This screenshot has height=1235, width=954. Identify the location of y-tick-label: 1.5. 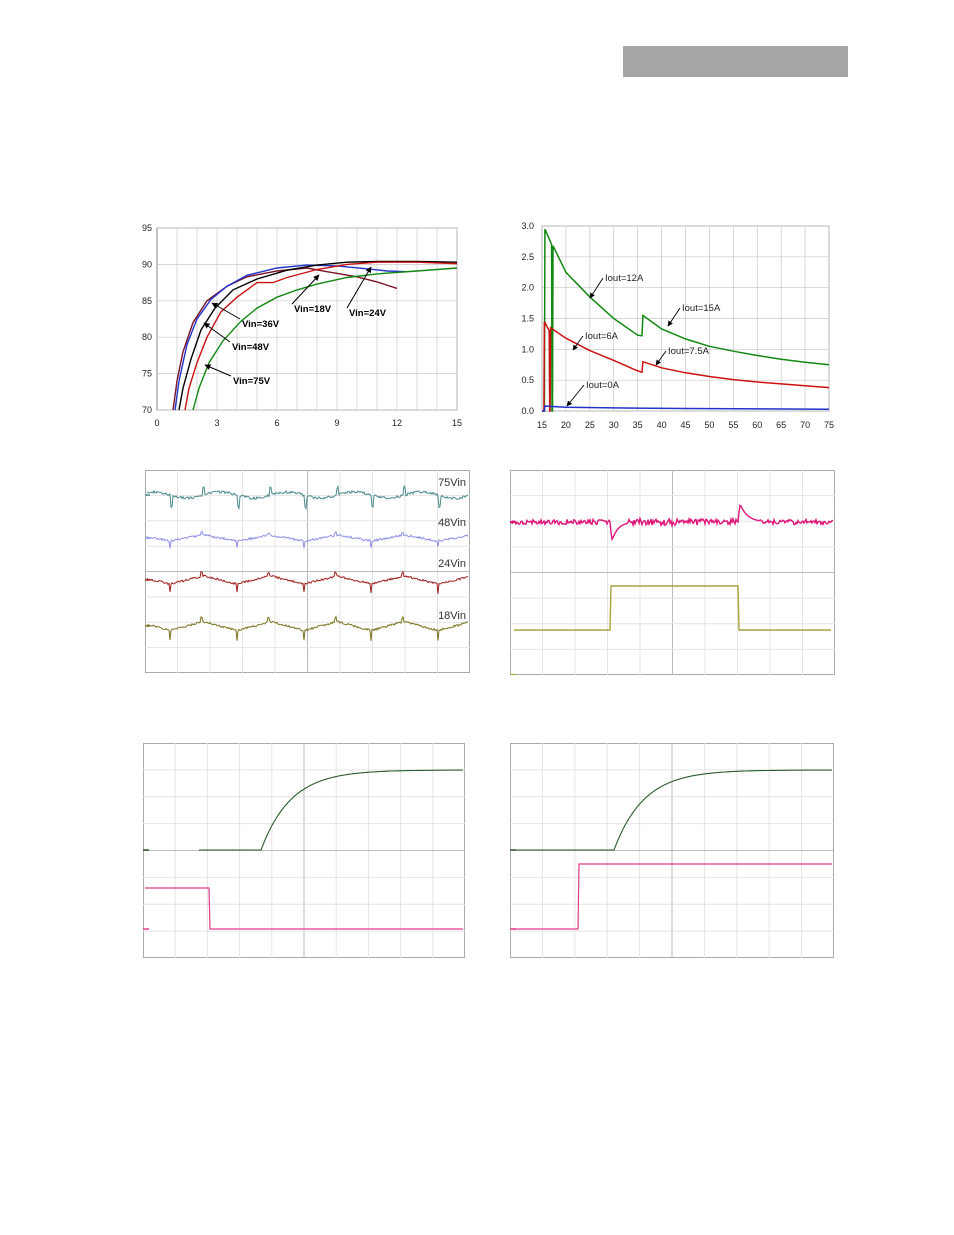
(527, 319).